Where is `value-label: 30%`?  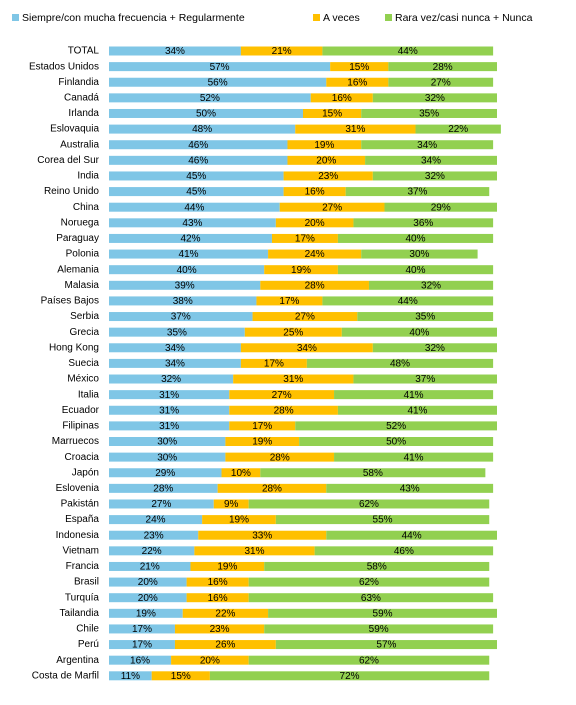
value-label: 30% is located at coordinates (167, 457).